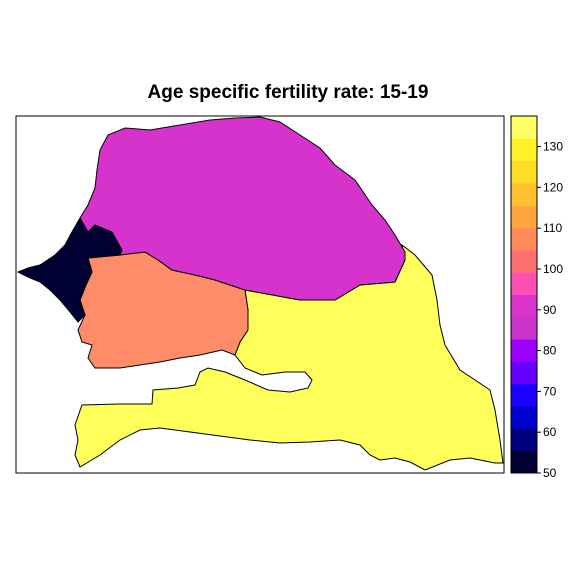 The image size is (576, 576). Describe the element at coordinates (550, 473) in the screenshot. I see `legend-tick-label: 50` at that location.